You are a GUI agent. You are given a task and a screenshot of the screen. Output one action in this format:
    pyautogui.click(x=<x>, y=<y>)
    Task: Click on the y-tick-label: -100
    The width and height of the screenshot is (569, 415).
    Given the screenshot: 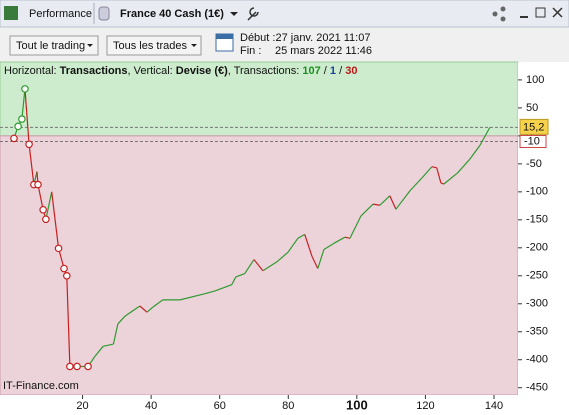 What is the action you would take?
    pyautogui.click(x=537, y=192)
    